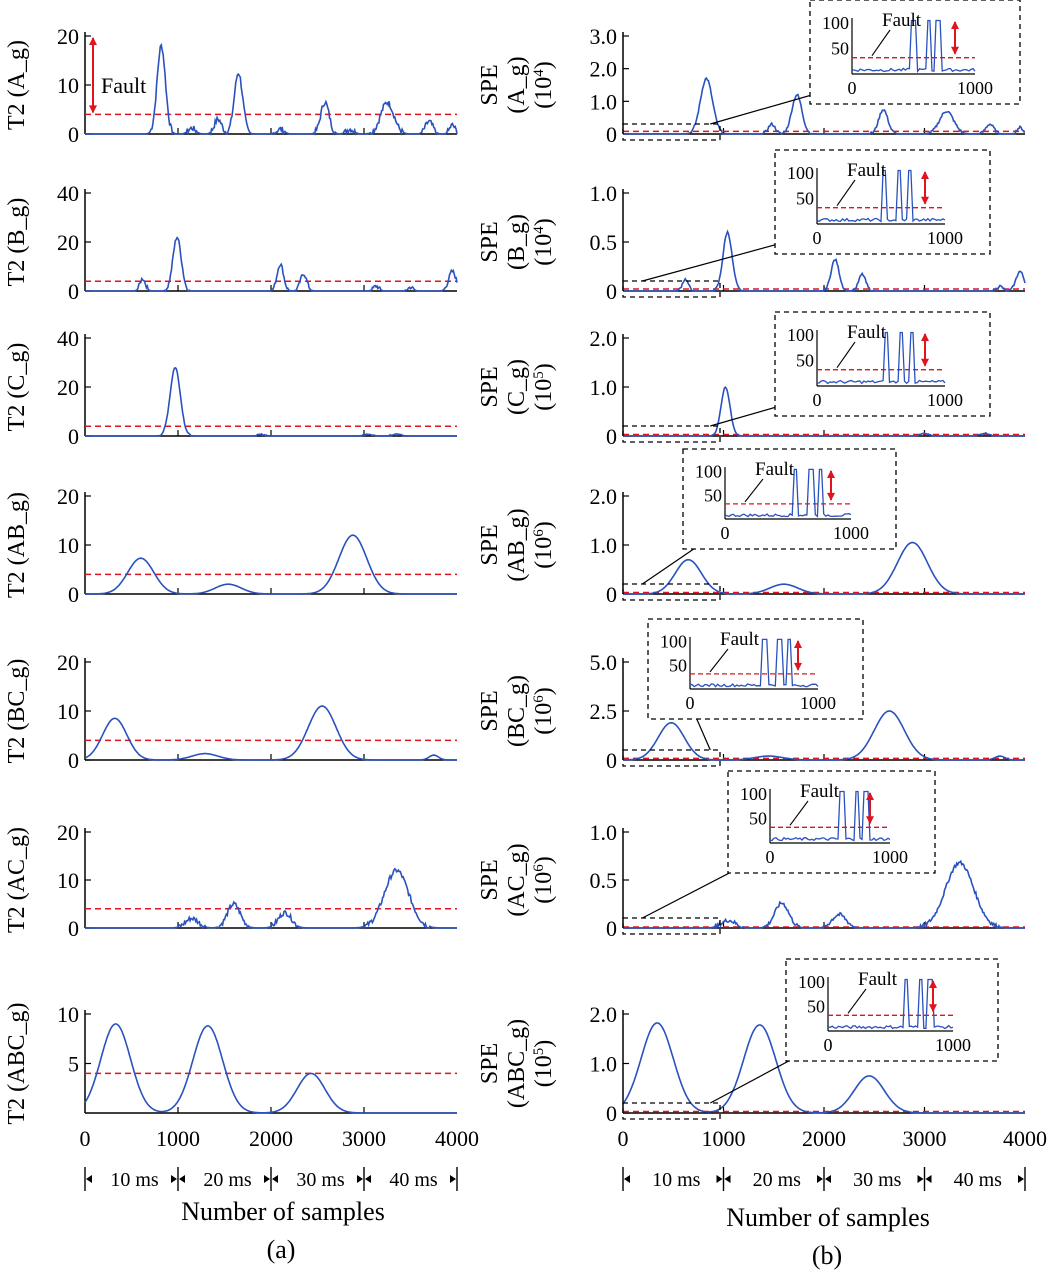 The width and height of the screenshot is (1055, 1276). Describe the element at coordinates (17, 880) in the screenshot. I see `y-axis-label: T2 (AC_g)` at that location.